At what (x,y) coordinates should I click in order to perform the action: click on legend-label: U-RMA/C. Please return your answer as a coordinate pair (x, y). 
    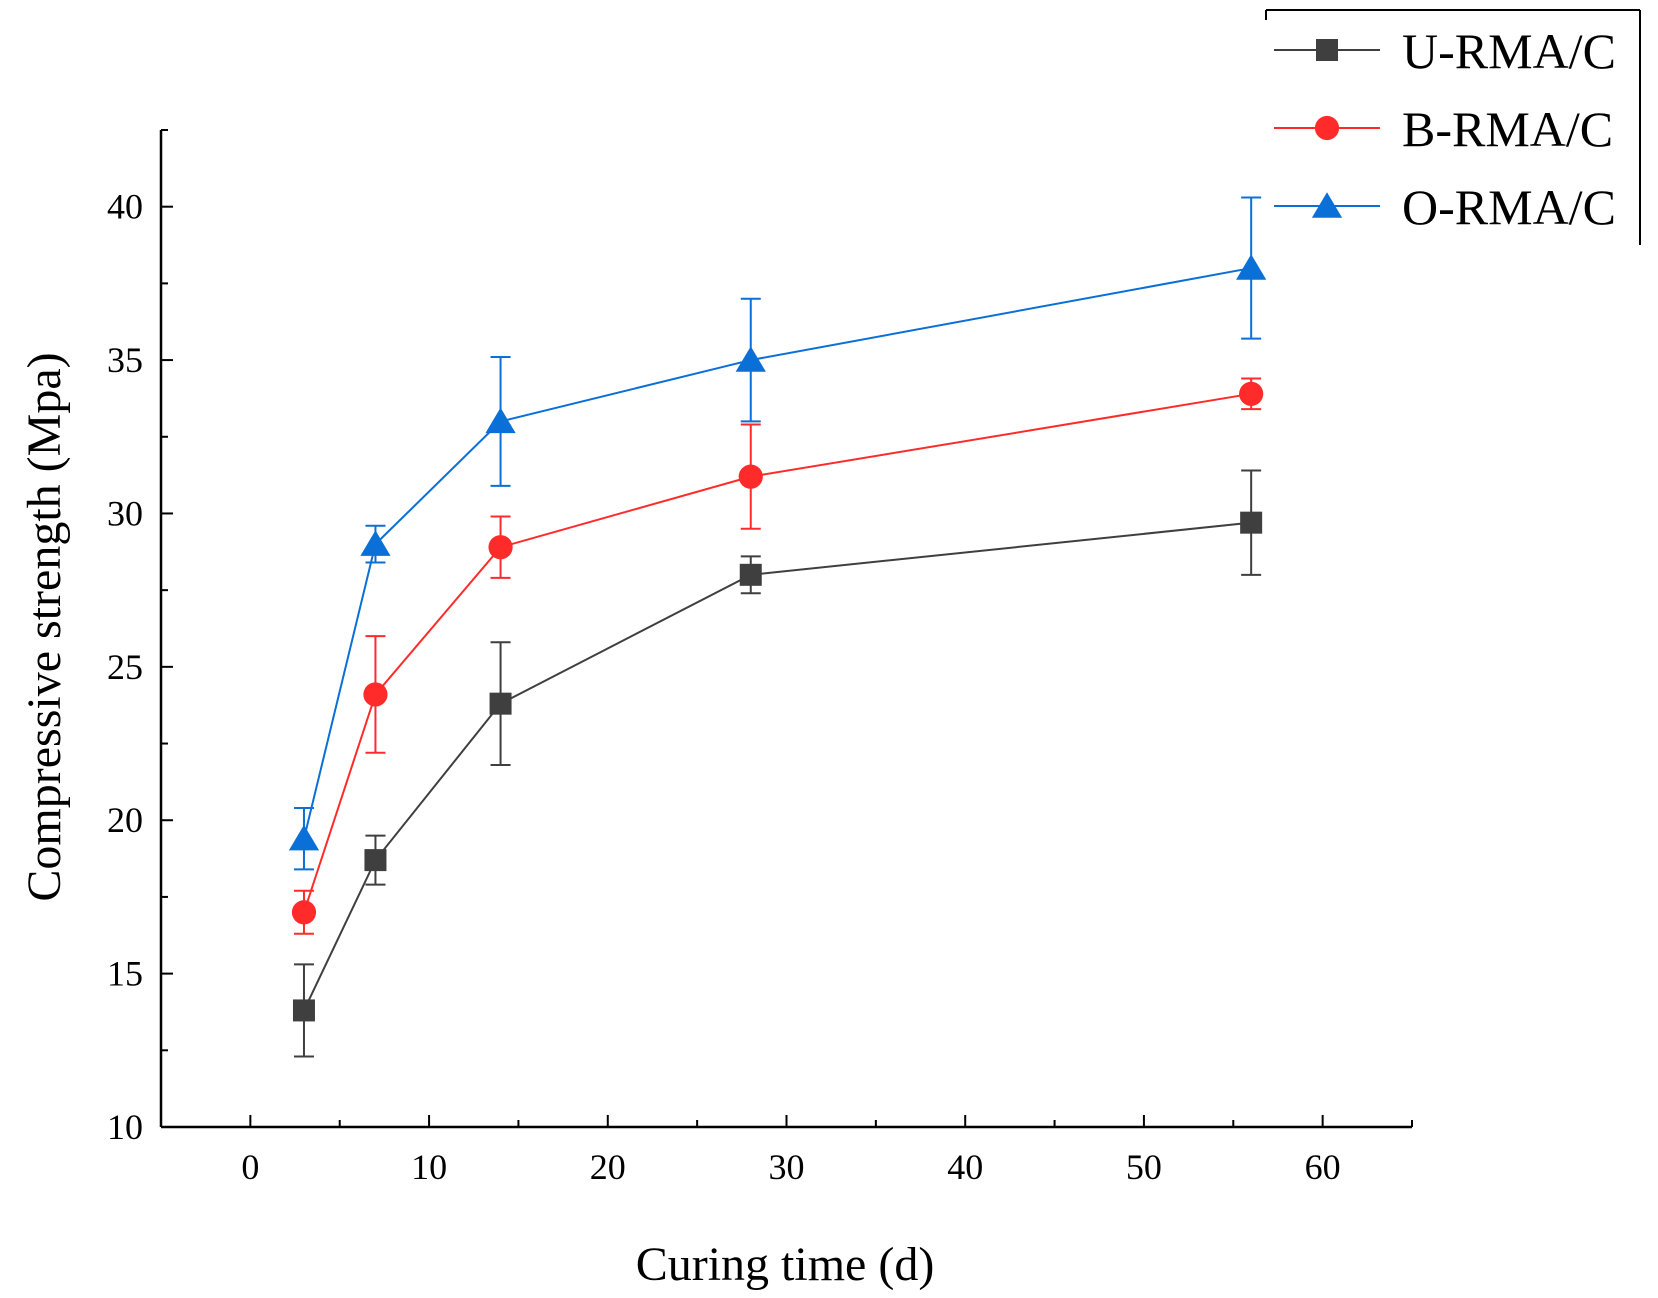
    Looking at the image, I should click on (1509, 51).